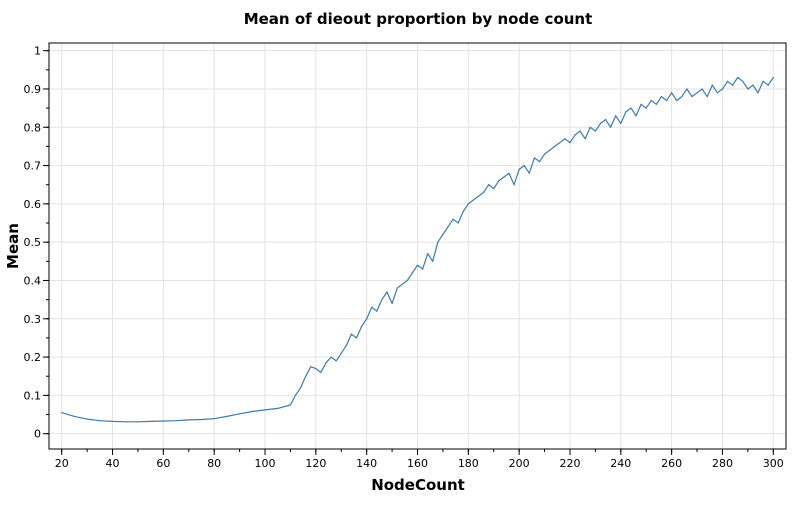  I want to click on x-tick-label: 260, so click(671, 463).